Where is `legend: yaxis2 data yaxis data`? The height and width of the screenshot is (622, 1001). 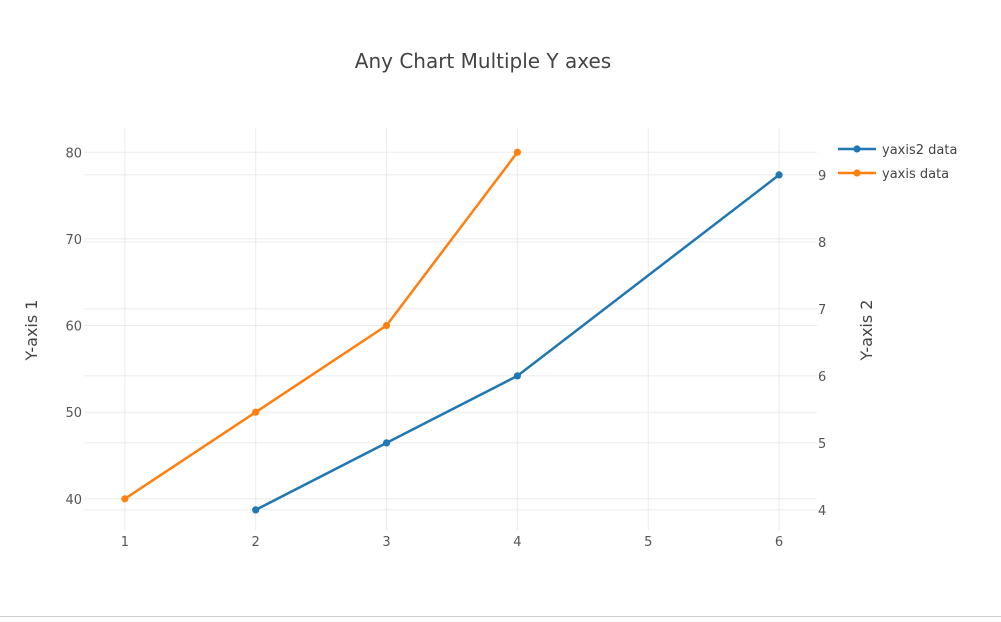
legend: yaxis2 data yaxis data is located at coordinates (897, 162).